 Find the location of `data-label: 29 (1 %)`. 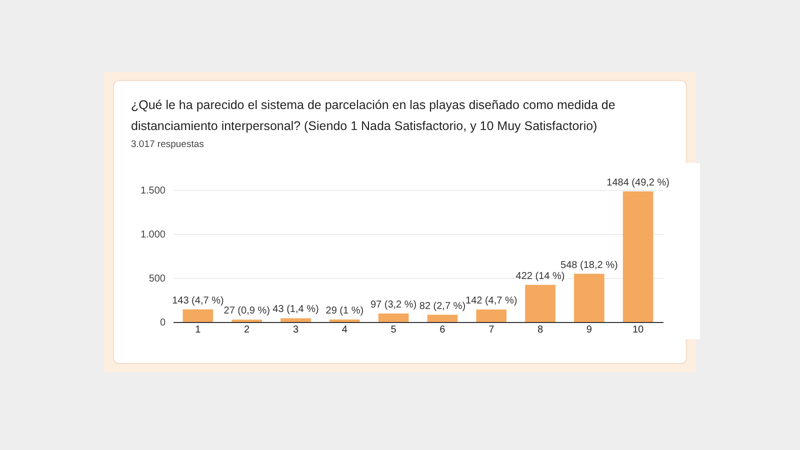

data-label: 29 (1 %) is located at coordinates (345, 310).